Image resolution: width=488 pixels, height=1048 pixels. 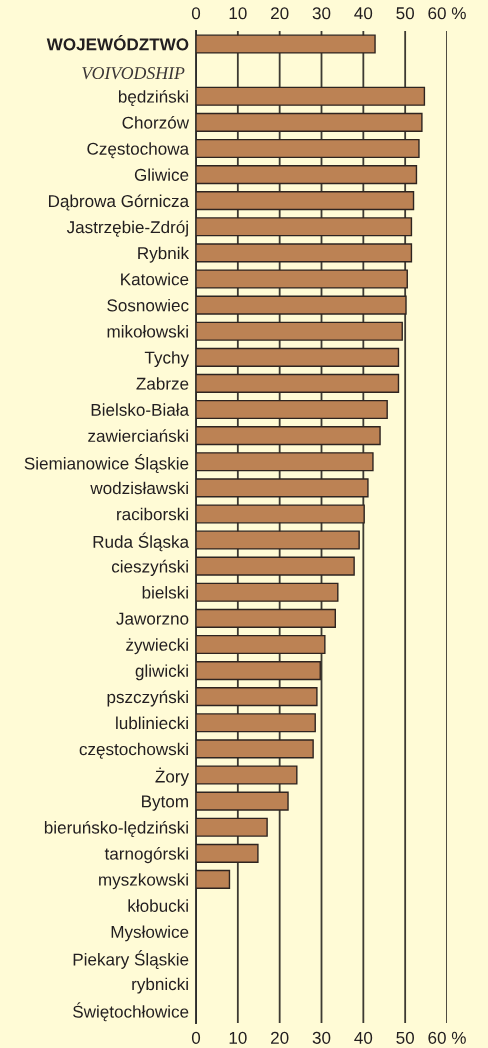 I want to click on y-tick-label: Jaworzno, so click(x=152, y=618).